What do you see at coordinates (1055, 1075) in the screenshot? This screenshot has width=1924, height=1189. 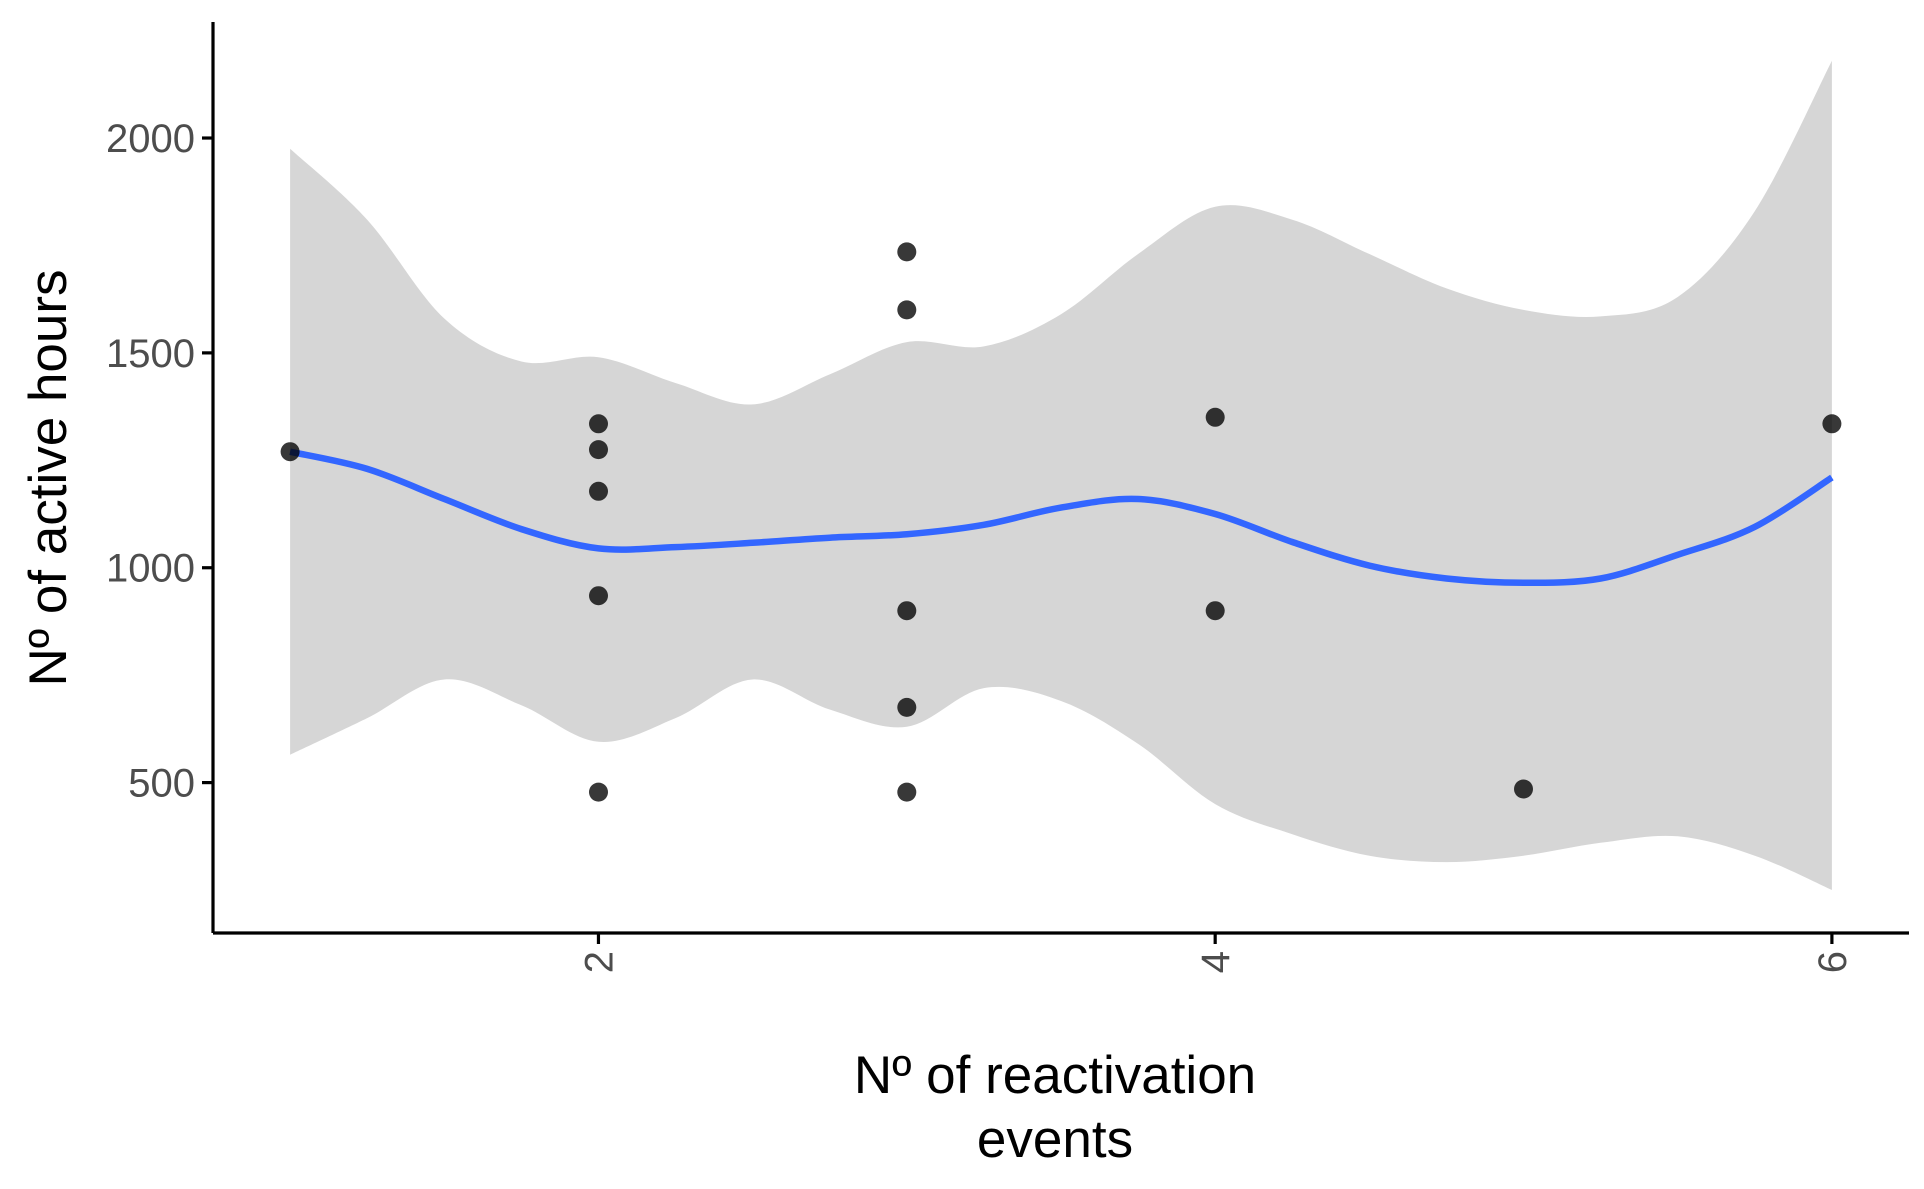 I see `x-axis-title-line-1: Nº of reactivation` at bounding box center [1055, 1075].